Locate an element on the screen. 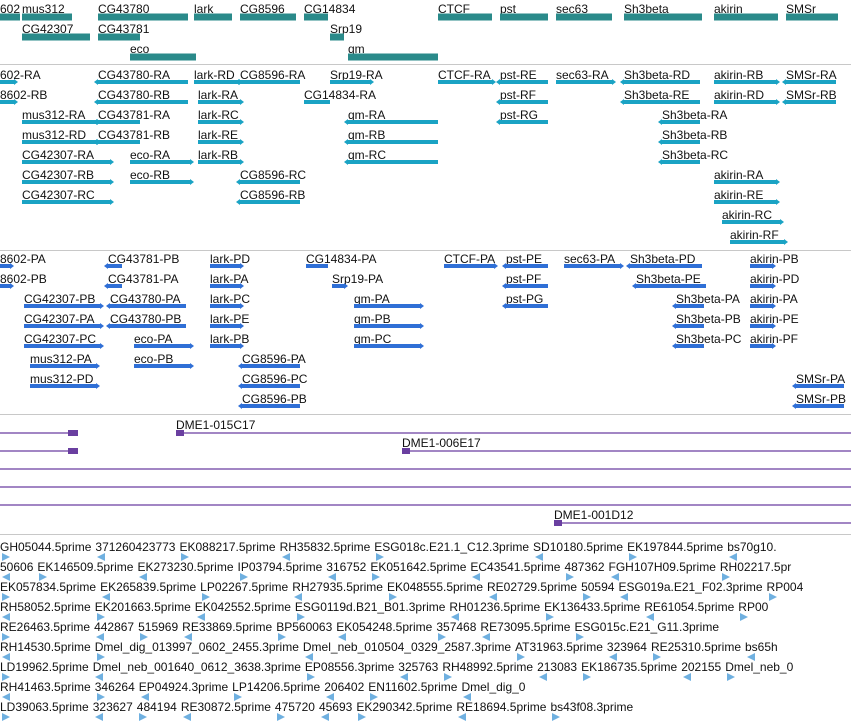 The width and height of the screenshot is (851, 722). est-label: 213083 is located at coordinates (557, 667).